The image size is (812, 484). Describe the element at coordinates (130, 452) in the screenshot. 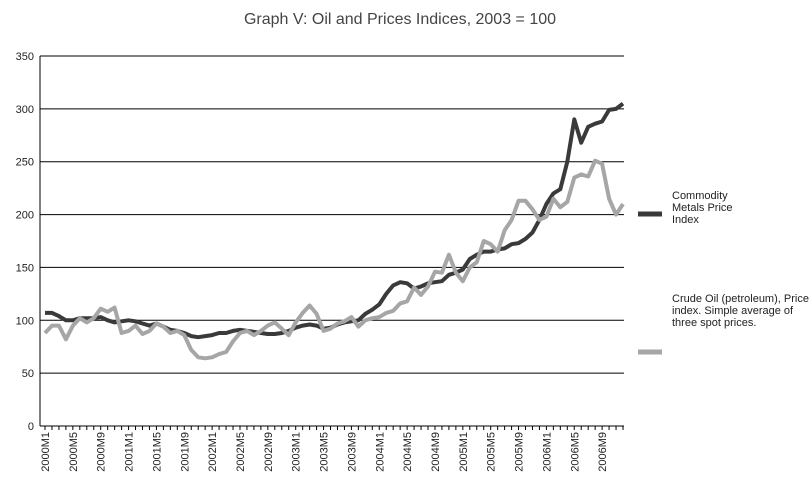

I see `x-tick-label: 2001M1` at that location.